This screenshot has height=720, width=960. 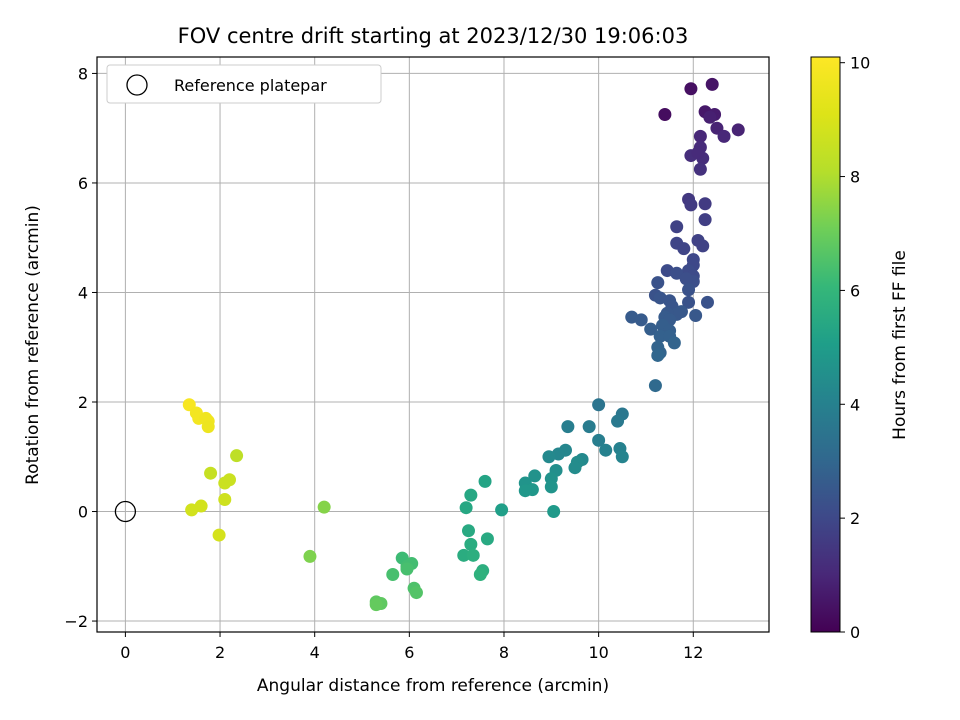 What do you see at coordinates (83, 183) in the screenshot?
I see `y-tick-label: 6` at bounding box center [83, 183].